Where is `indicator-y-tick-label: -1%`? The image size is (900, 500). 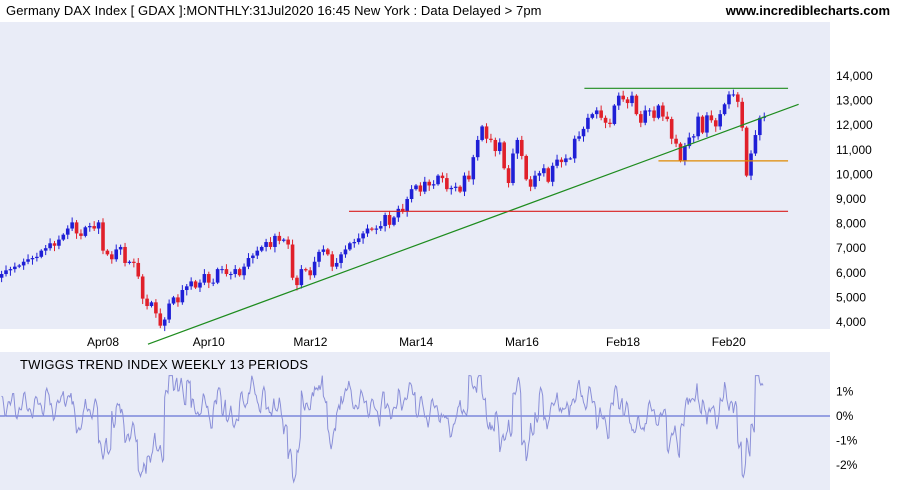
indicator-y-tick-label: -1% is located at coordinates (847, 441).